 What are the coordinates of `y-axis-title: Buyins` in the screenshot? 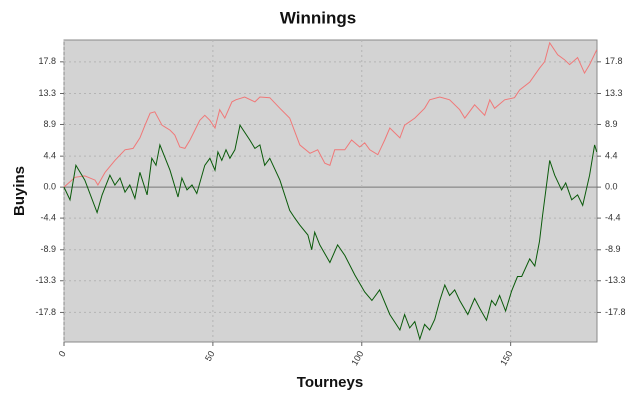 It's located at (19, 191).